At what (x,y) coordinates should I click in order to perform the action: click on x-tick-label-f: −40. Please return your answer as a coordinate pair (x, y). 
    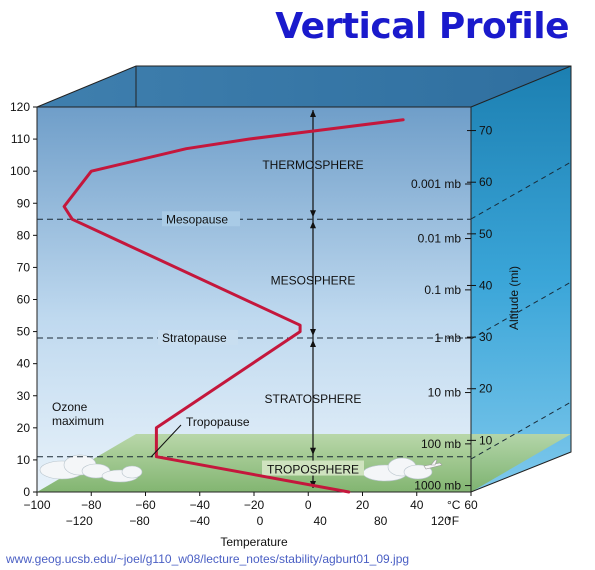
    Looking at the image, I should click on (200, 521).